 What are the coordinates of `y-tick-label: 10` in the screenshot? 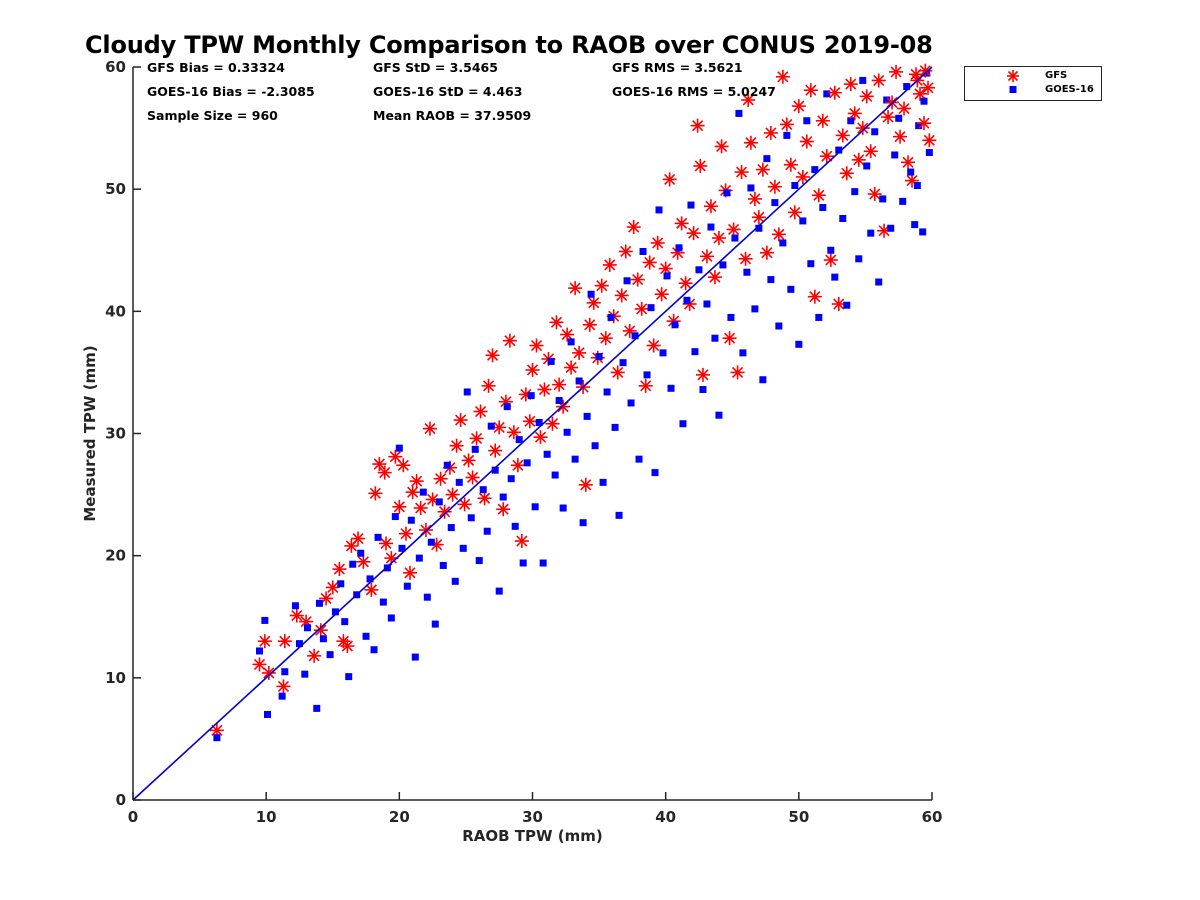 It's located at (115, 678).